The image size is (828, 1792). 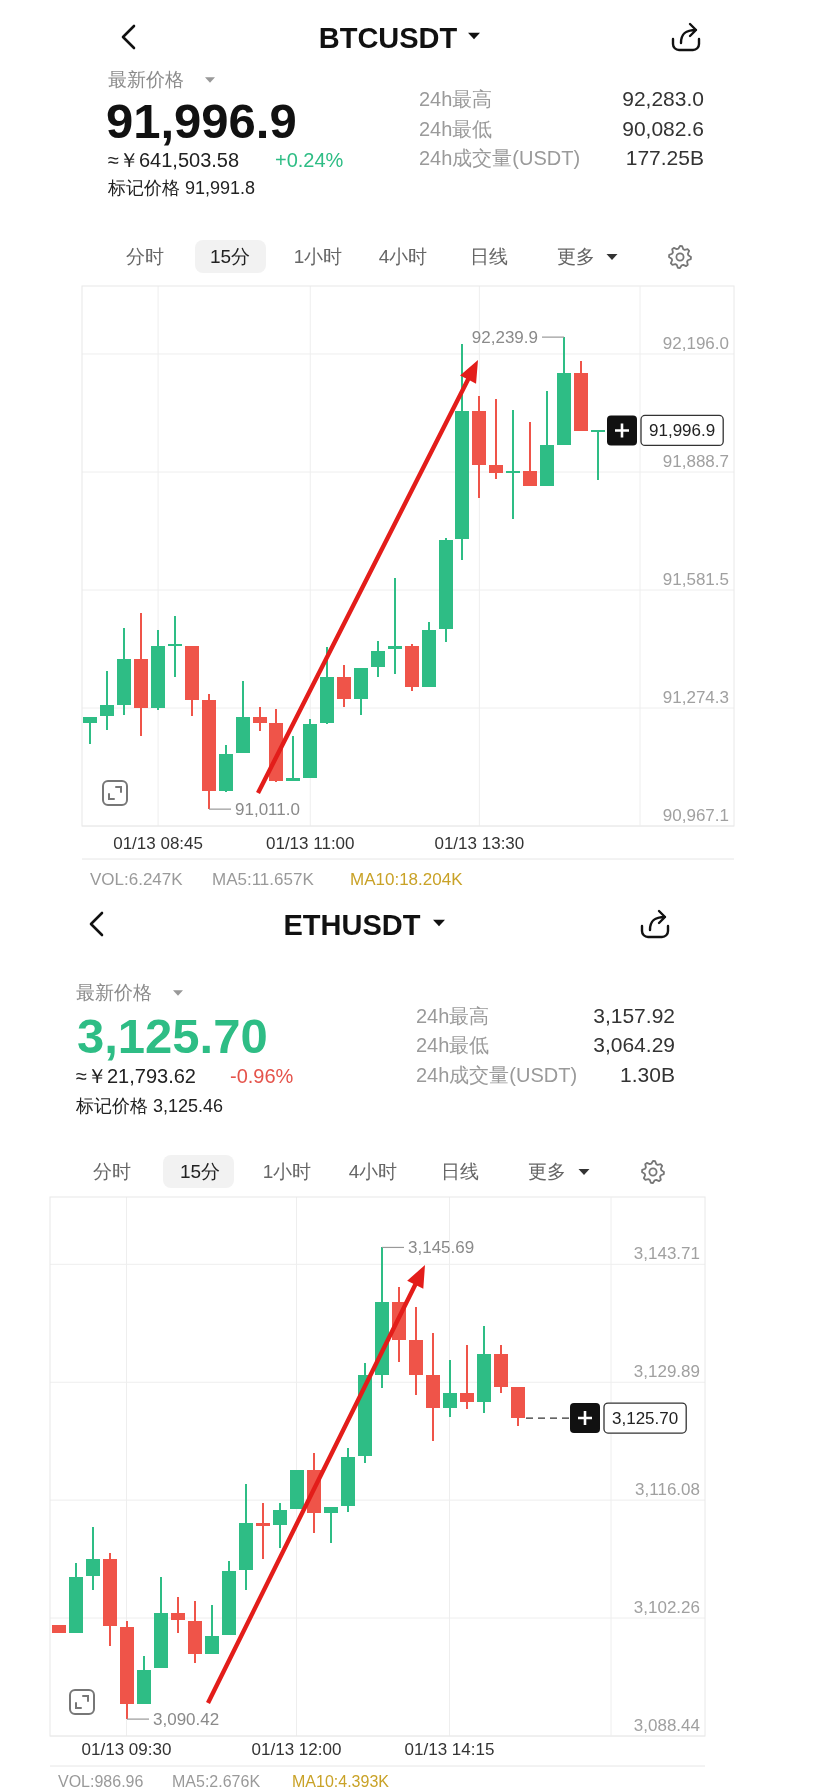 What do you see at coordinates (664, 157) in the screenshot?
I see `text: 177.25B` at bounding box center [664, 157].